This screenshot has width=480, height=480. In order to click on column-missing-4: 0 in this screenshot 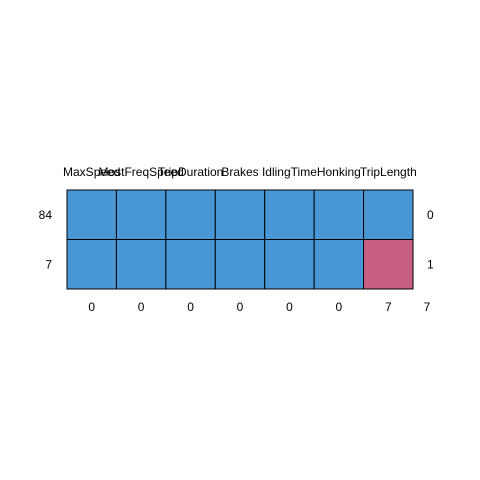, I will do `click(289, 307)`.